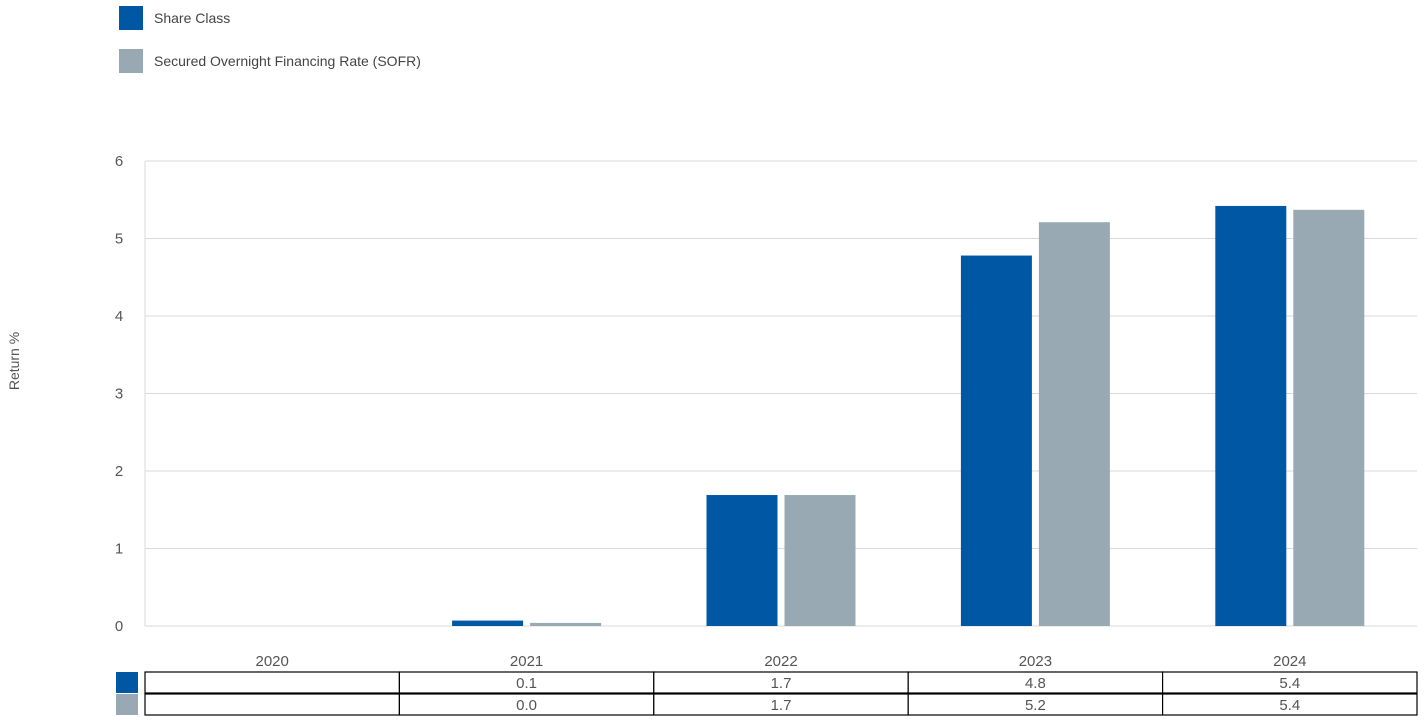 The width and height of the screenshot is (1427, 722). What do you see at coordinates (127, 704) in the screenshot?
I see `table-swatch-sofr` at bounding box center [127, 704].